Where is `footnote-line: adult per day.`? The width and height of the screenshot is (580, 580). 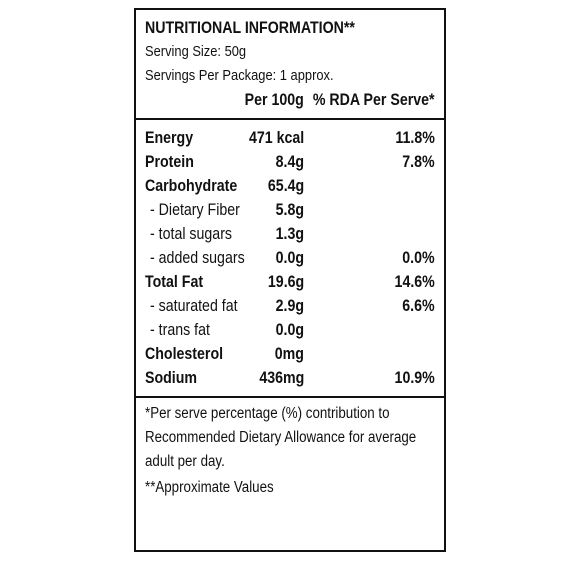
footnote-line: adult per day. is located at coordinates (185, 461).